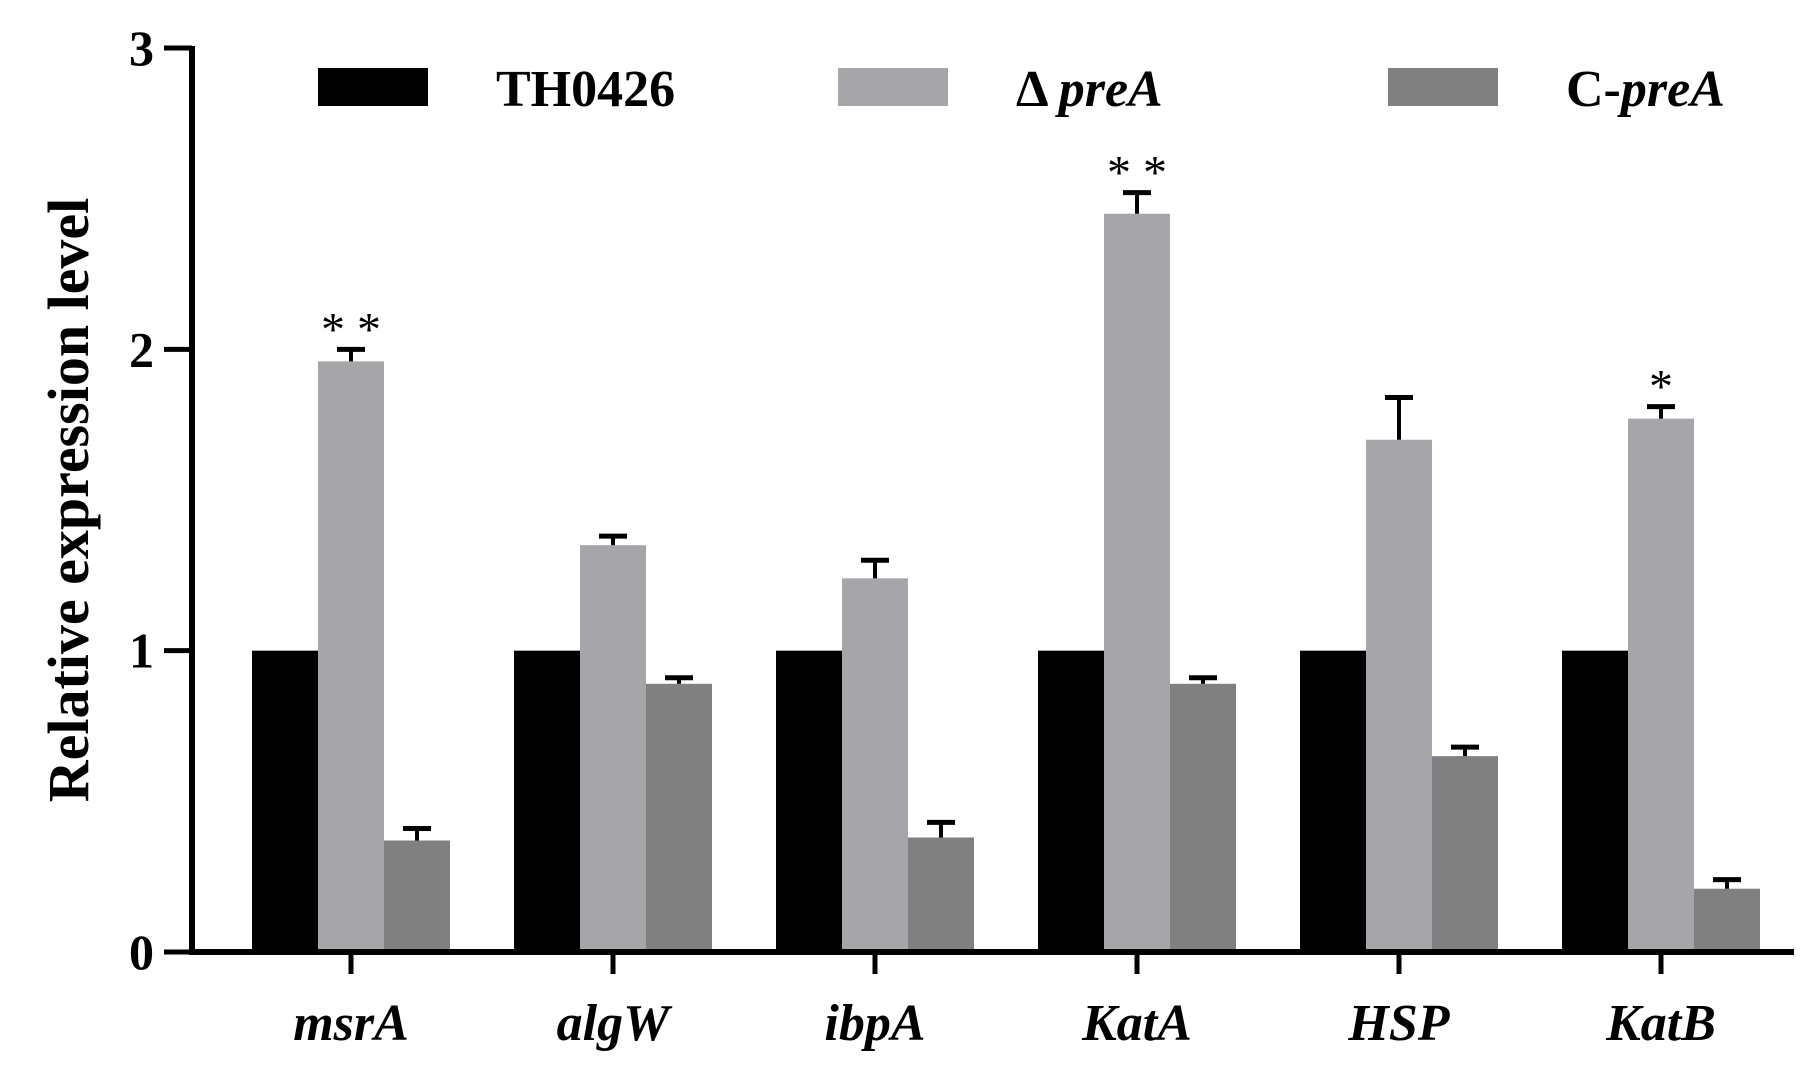 Image resolution: width=1814 pixels, height=1075 pixels. What do you see at coordinates (1661, 387) in the screenshot?
I see `significance-KatB: *` at bounding box center [1661, 387].